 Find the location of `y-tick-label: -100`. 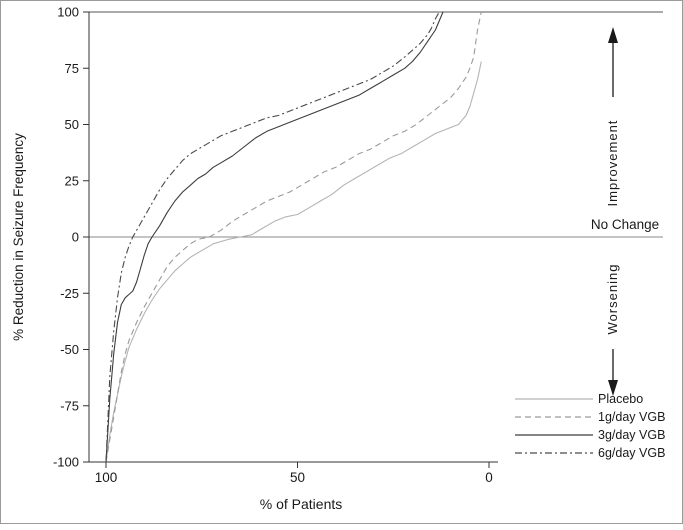

y-tick-label: -100 is located at coordinates (66, 462).